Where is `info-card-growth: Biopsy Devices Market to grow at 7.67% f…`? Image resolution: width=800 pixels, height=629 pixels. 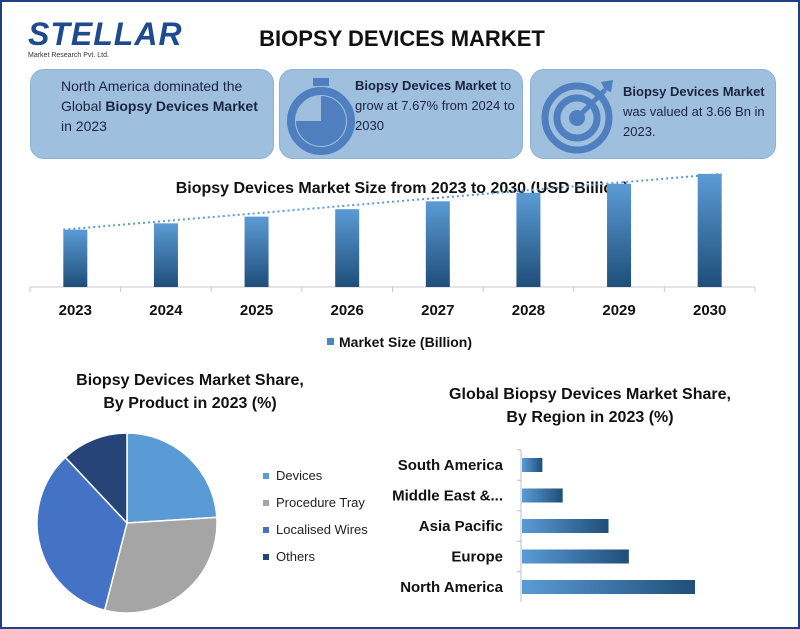 info-card-growth: Biopsy Devices Market to grow at 7.67% f… is located at coordinates (401, 114).